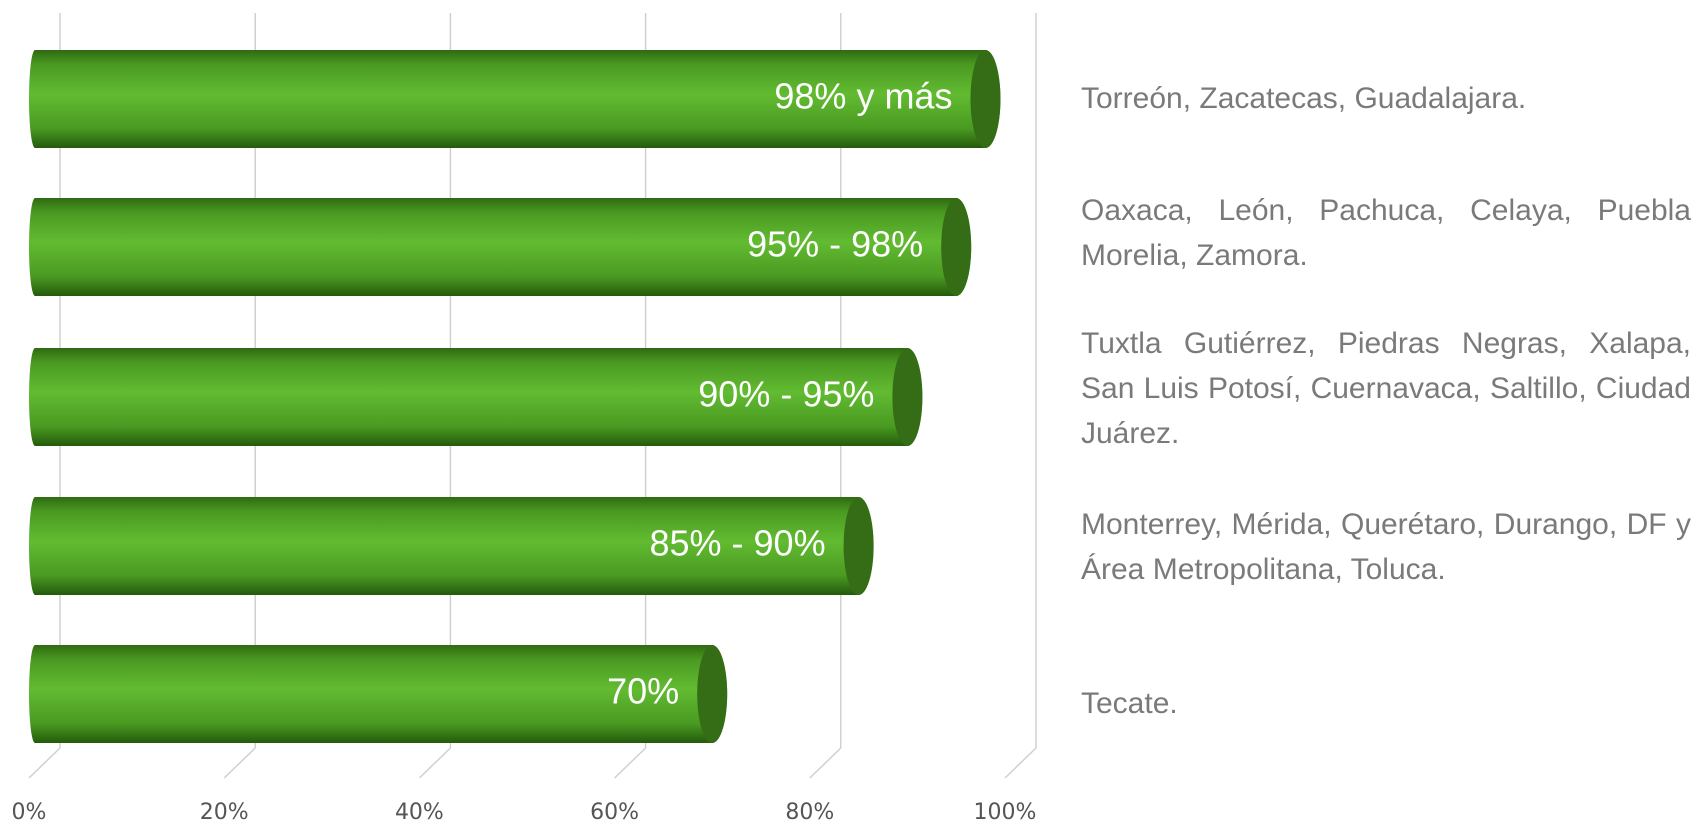  Describe the element at coordinates (737, 543) in the screenshot. I see `value-label: 85% - 90%` at that location.